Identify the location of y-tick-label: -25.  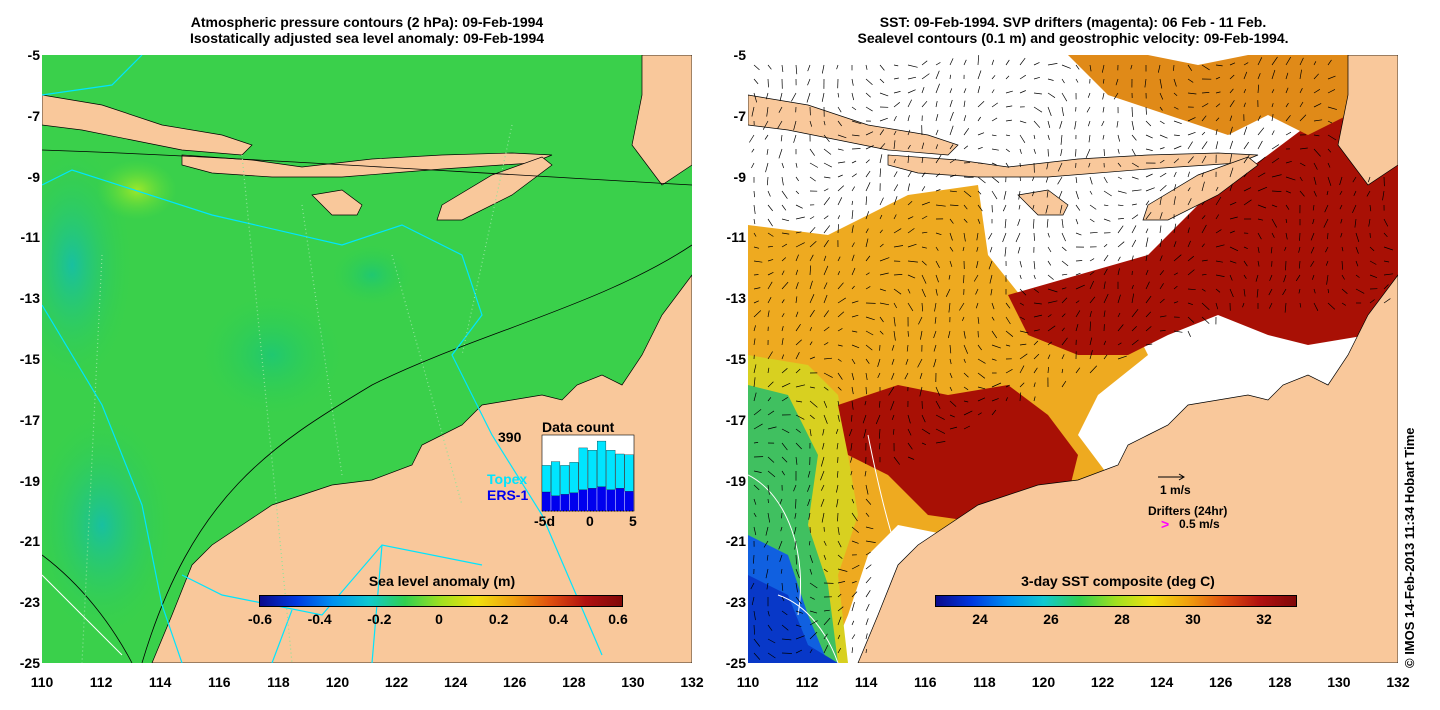
(735, 663).